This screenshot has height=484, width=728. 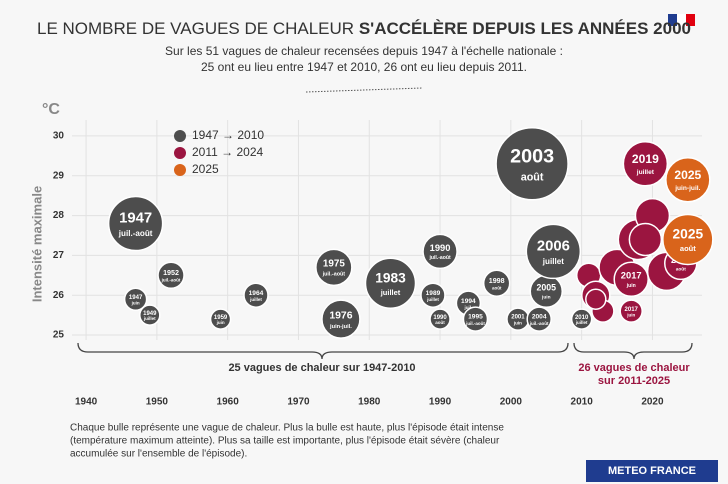 I want to click on y-tick-label: 26, so click(x=59, y=295).